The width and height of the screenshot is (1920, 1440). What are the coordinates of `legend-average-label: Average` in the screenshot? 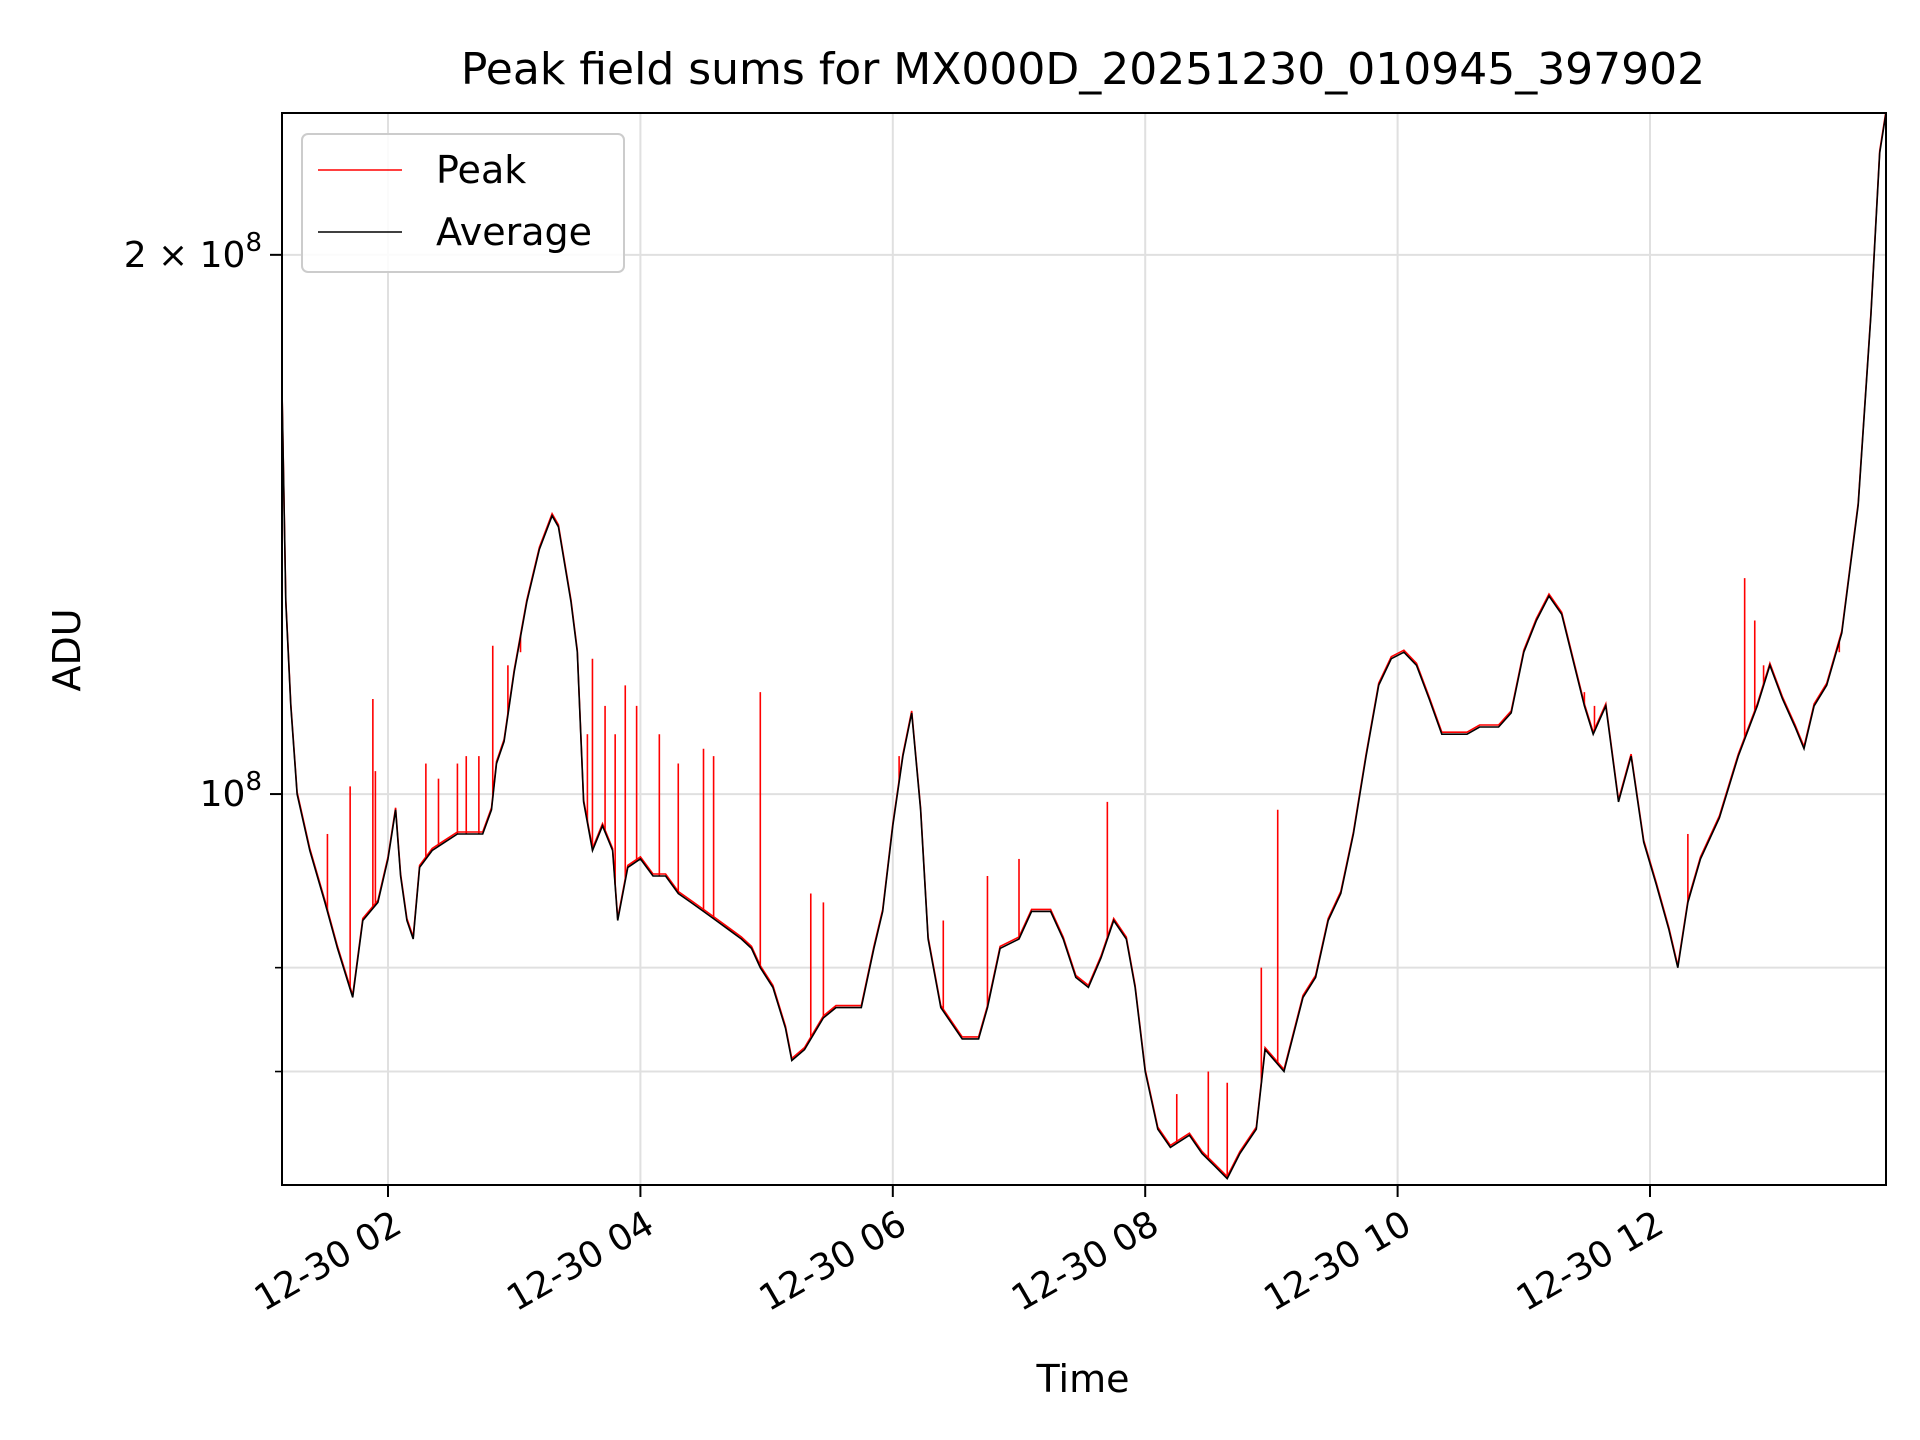 It's located at (514, 232).